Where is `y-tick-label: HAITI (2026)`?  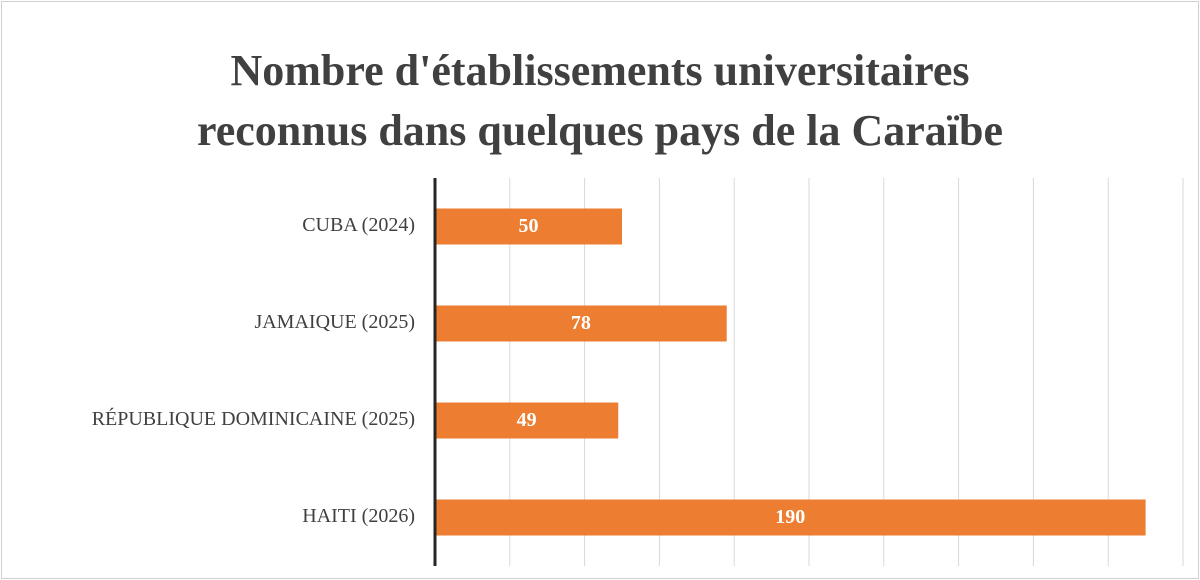
y-tick-label: HAITI (2026) is located at coordinates (358, 516).